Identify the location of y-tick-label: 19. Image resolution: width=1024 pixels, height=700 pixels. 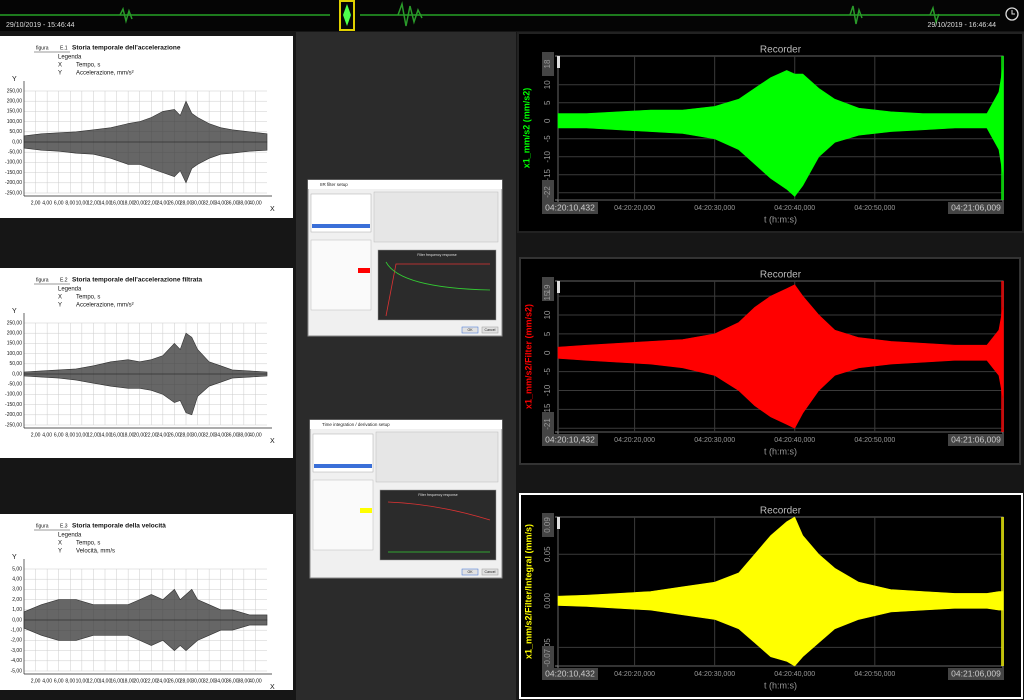
(547, 288).